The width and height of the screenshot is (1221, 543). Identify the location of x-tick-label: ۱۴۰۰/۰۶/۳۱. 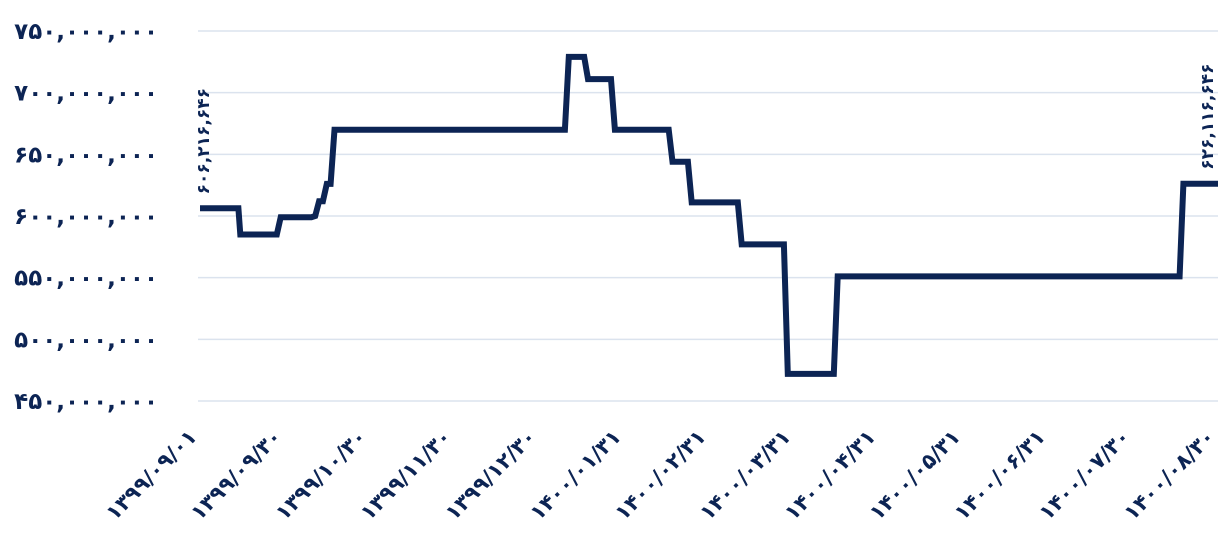
(1000, 475).